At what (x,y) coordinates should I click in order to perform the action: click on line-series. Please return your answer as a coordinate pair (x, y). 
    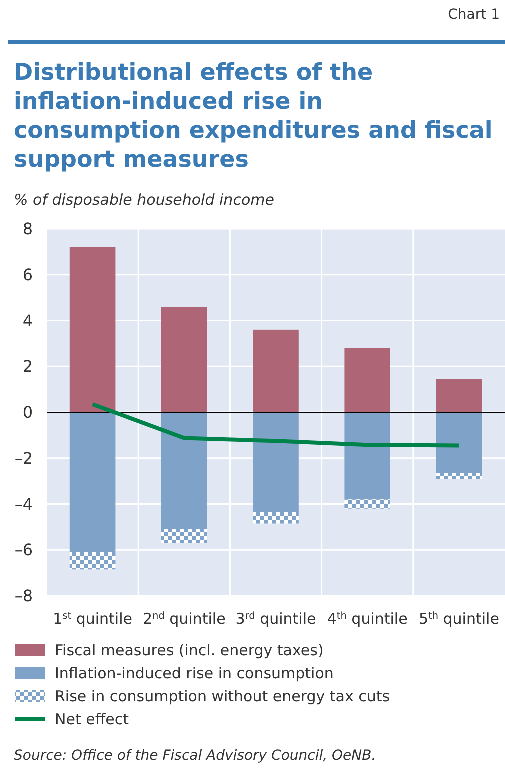
    Looking at the image, I should click on (276, 425).